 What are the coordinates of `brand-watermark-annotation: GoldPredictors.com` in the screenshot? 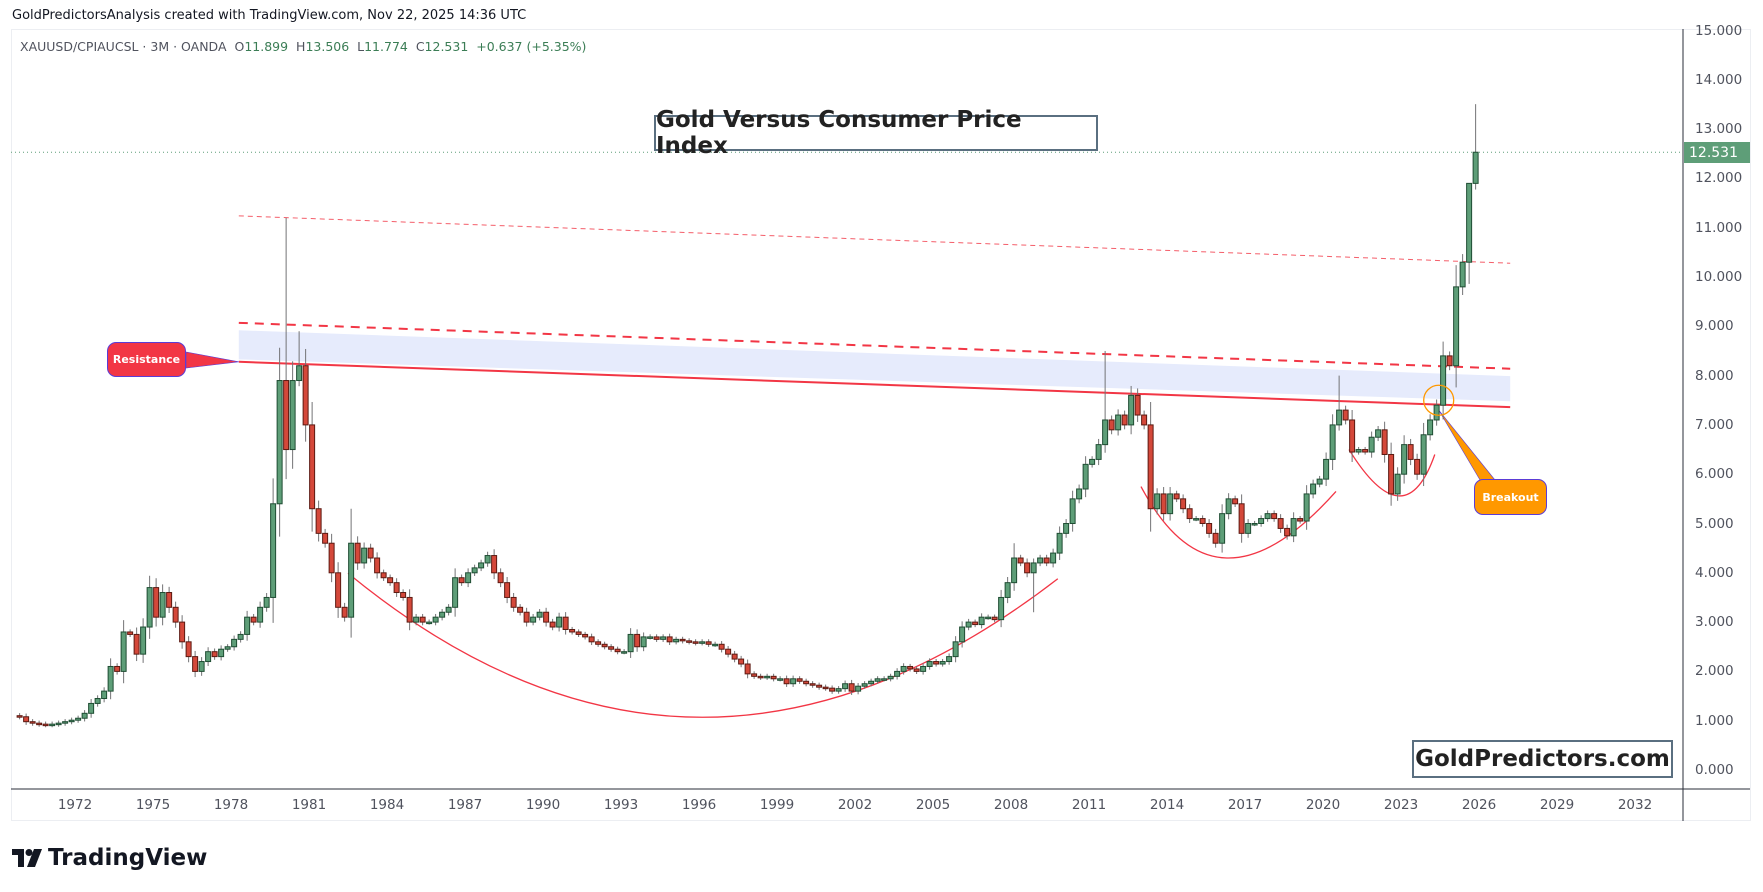 It's located at (1542, 759).